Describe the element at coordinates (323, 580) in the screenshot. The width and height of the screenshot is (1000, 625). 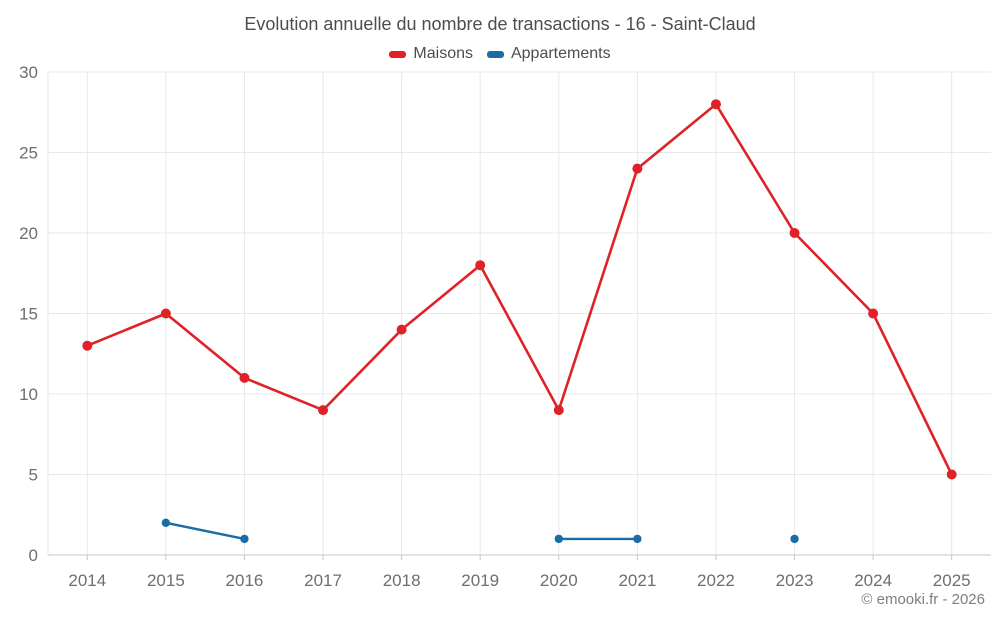
I see `svg-text: 2017` at that location.